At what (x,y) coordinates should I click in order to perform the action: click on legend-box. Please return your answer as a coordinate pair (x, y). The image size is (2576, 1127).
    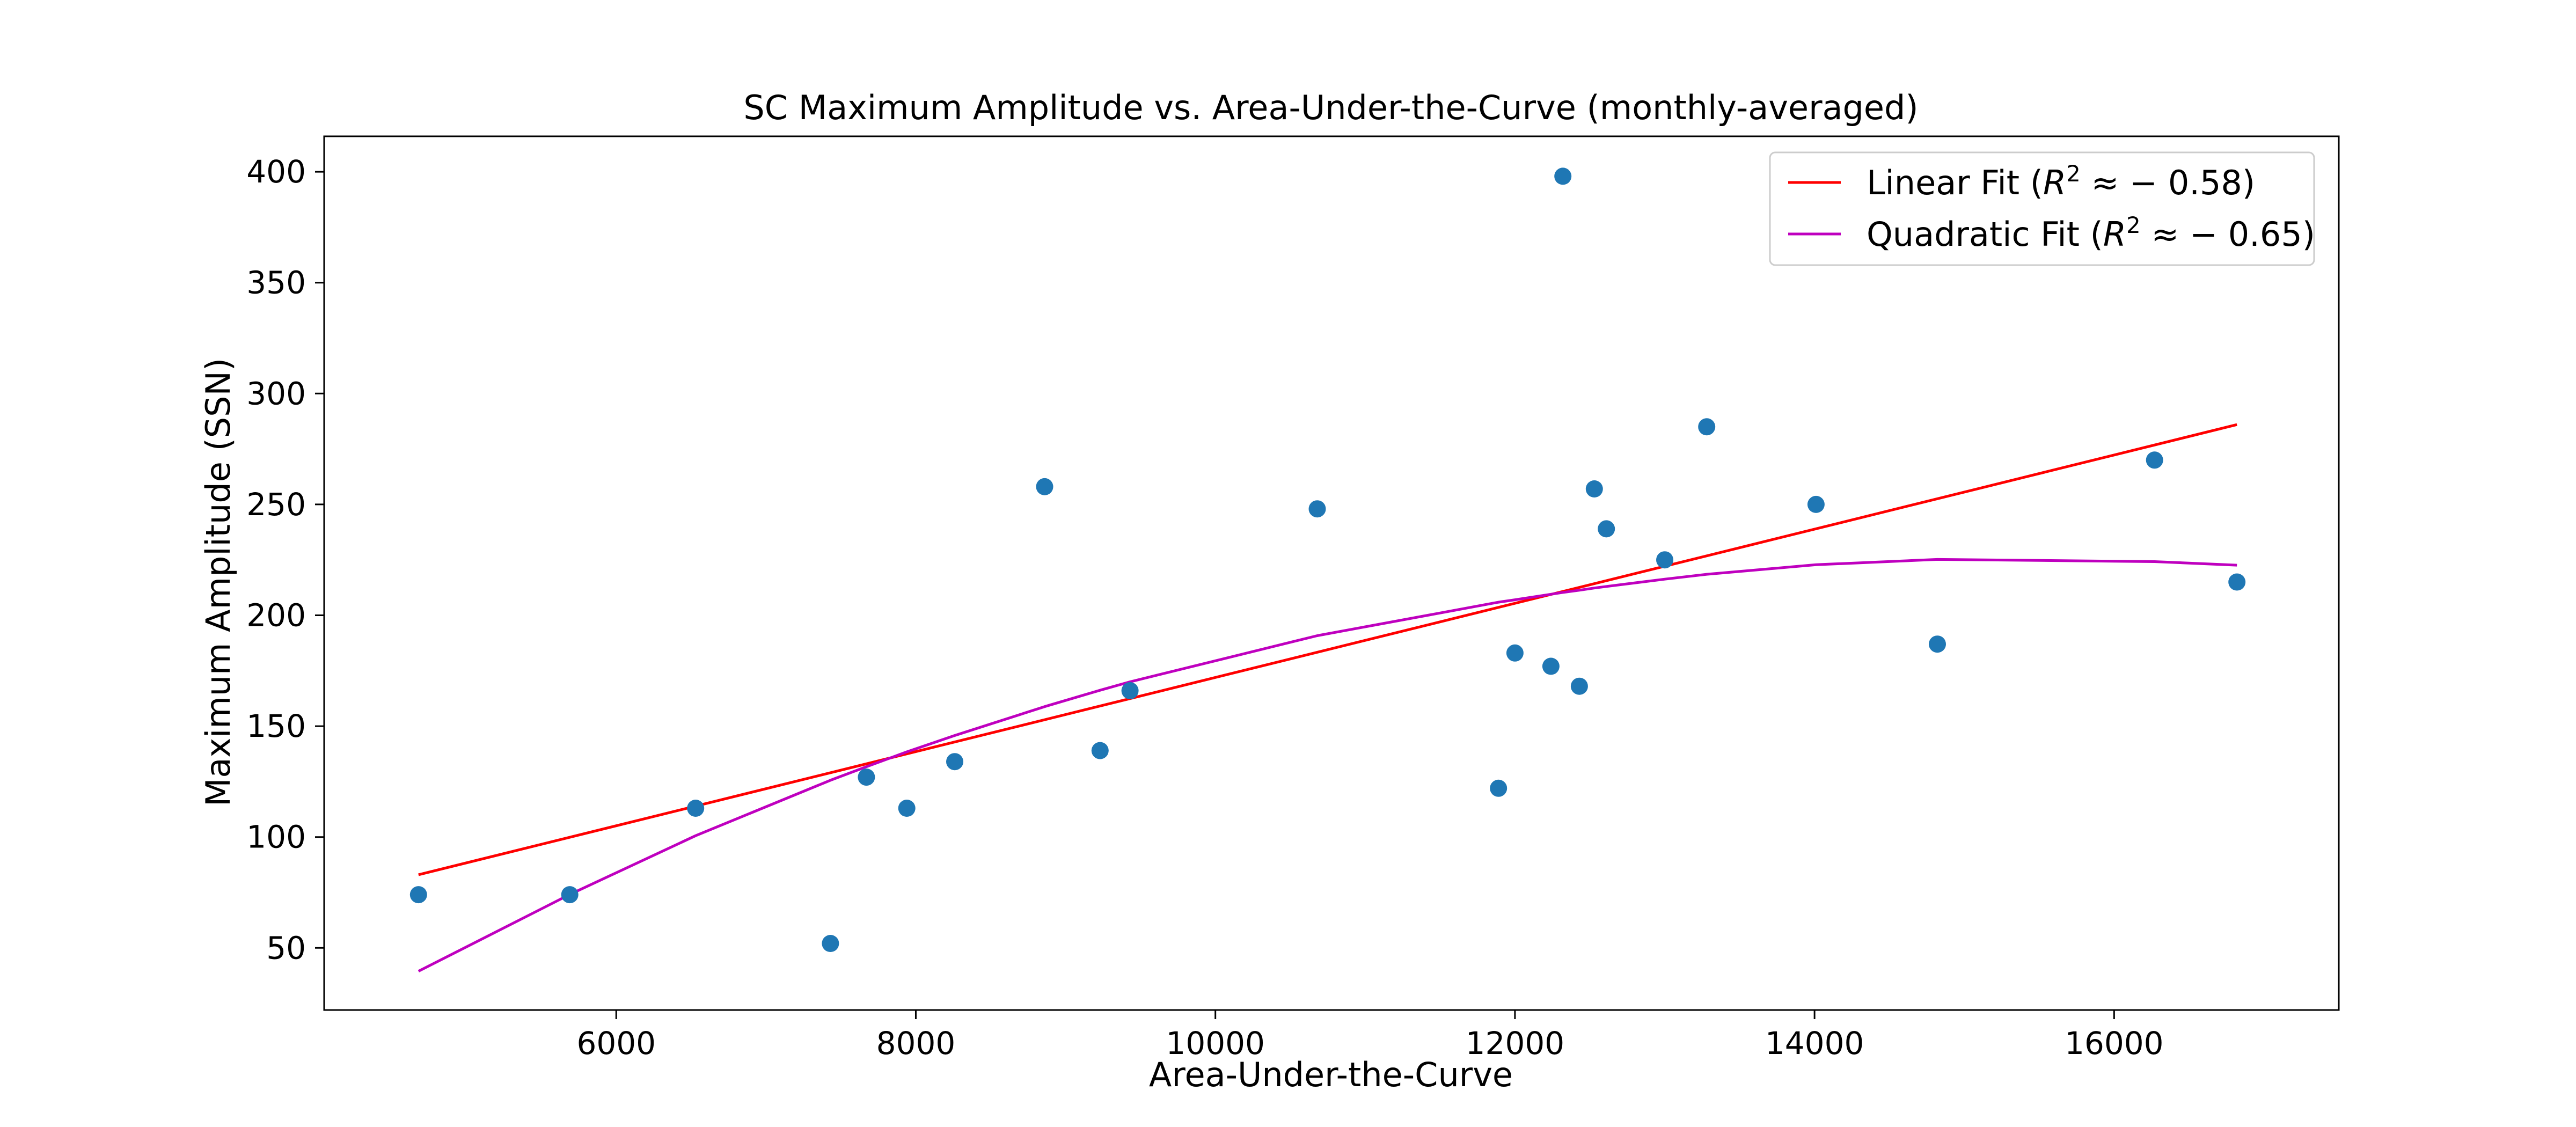
    Looking at the image, I should click on (2042, 208).